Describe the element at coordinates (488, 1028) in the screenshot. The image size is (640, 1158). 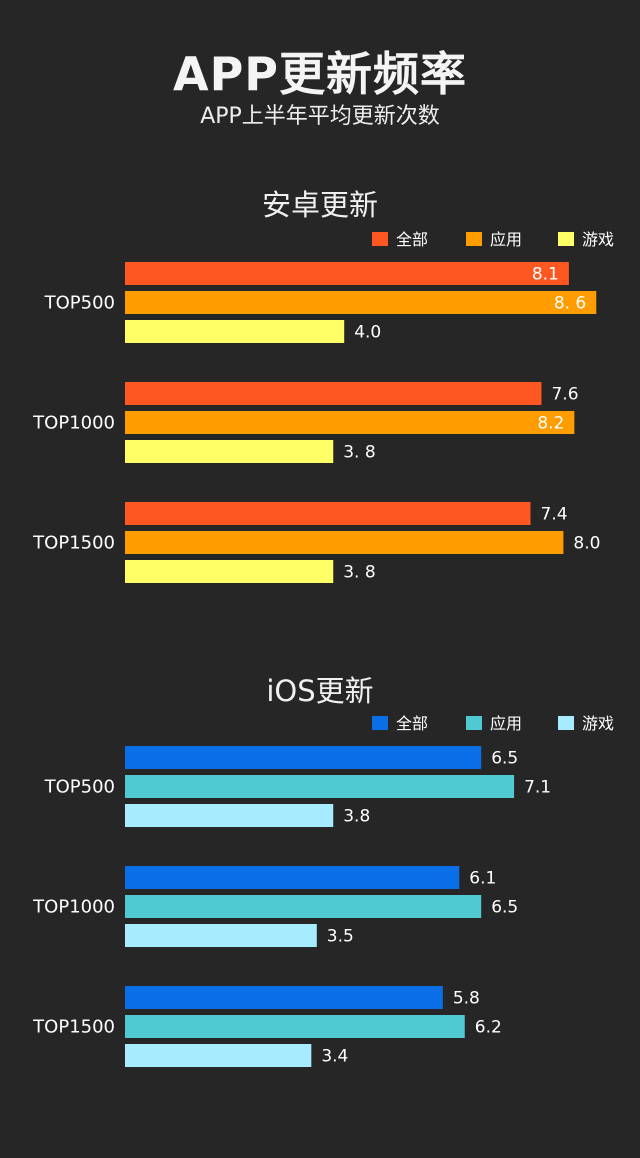
I see `data-label: 6.2` at that location.